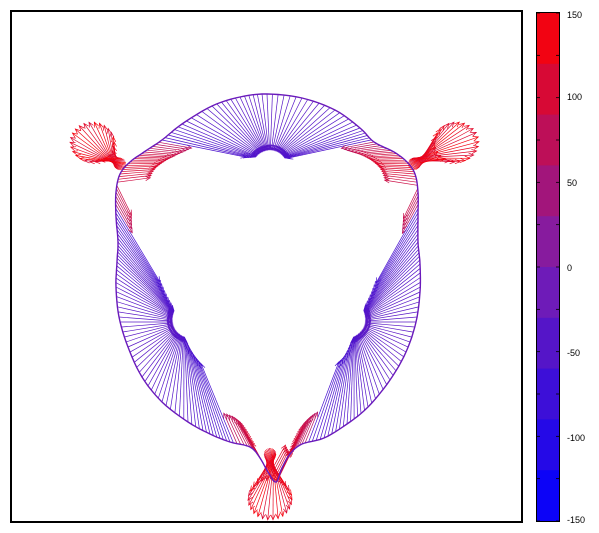  What do you see at coordinates (572, 183) in the screenshot?
I see `colorbar-tick-label: 50` at bounding box center [572, 183].